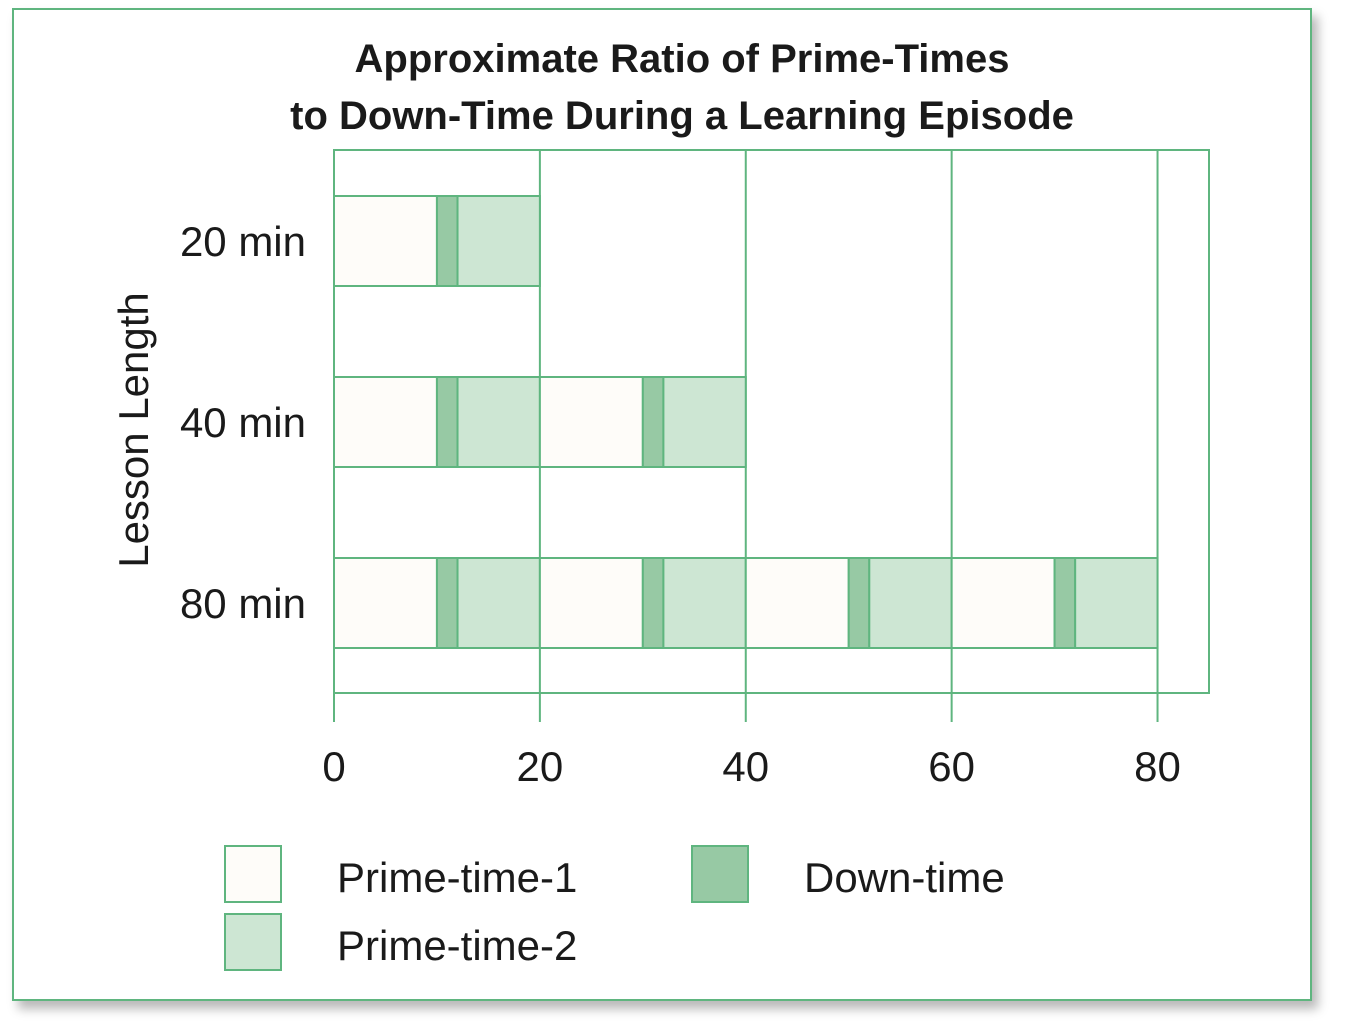 The image size is (1354, 1036). I want to click on y-tick-label: 20 min, so click(243, 241).